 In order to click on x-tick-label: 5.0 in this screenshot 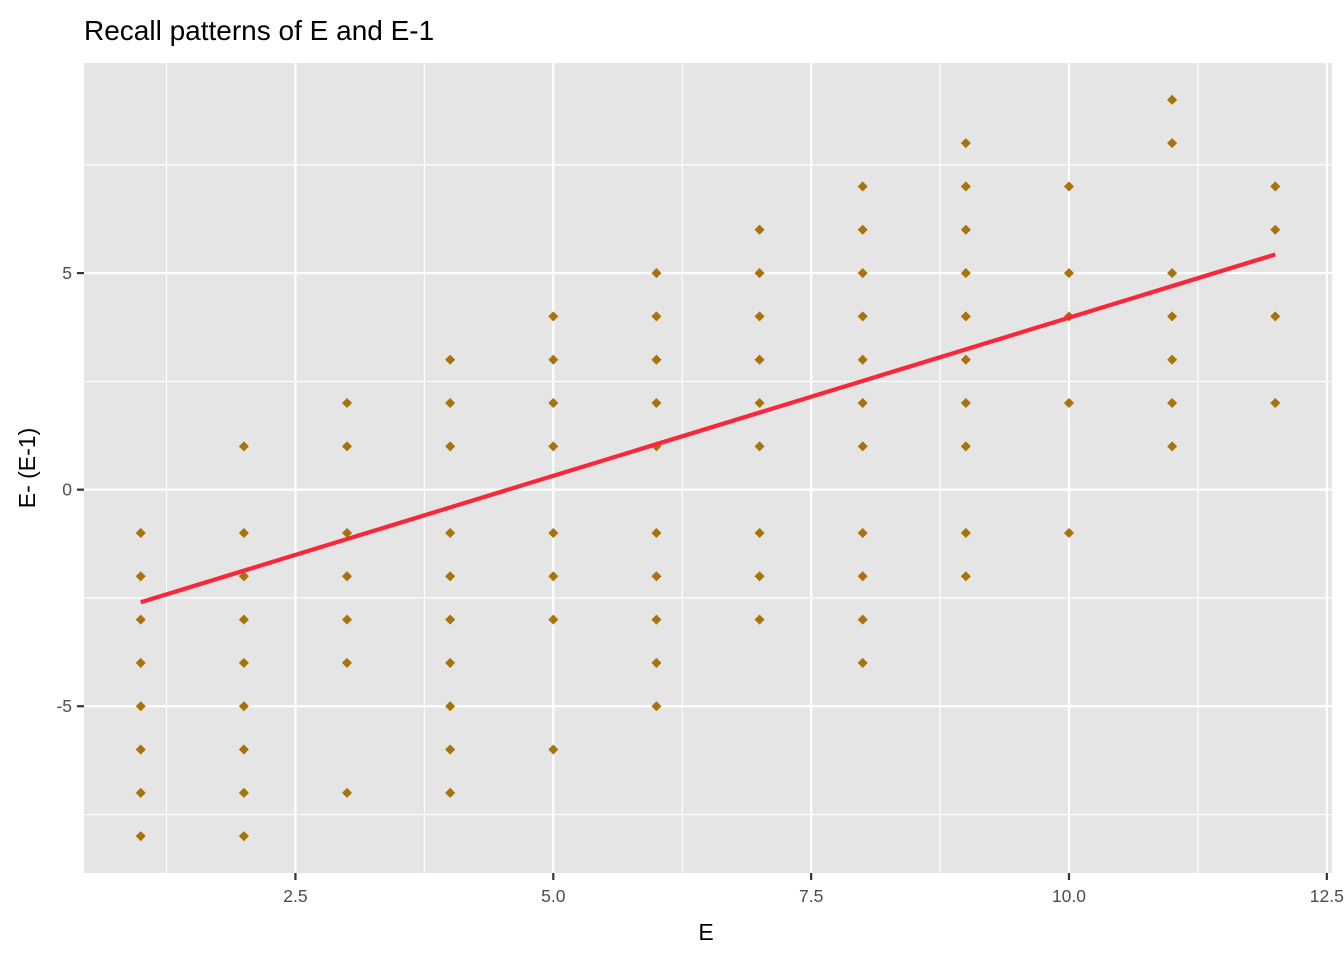, I will do `click(553, 896)`.